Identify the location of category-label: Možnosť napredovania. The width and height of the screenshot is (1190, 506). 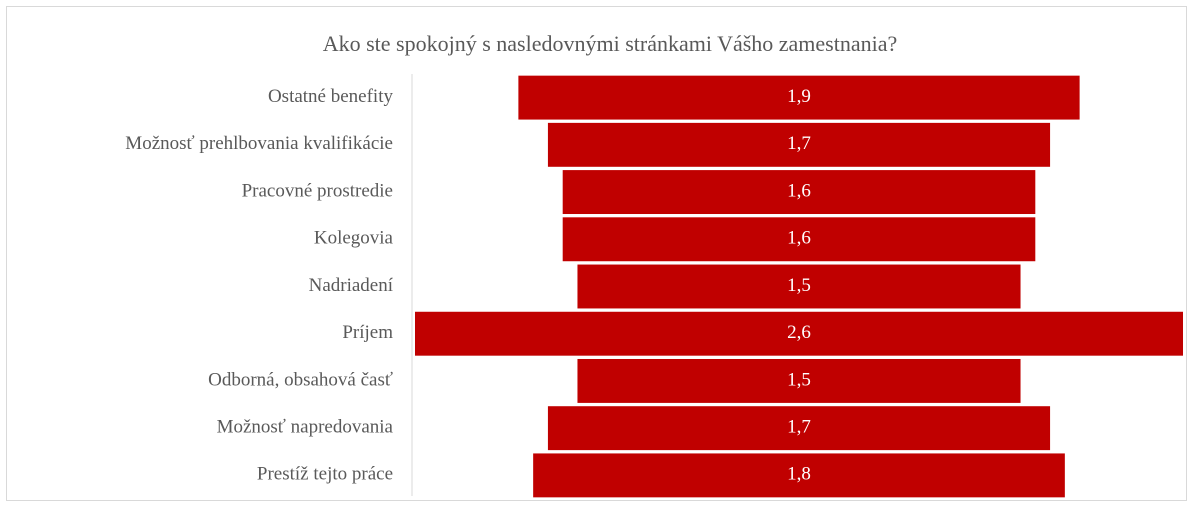
(305, 427).